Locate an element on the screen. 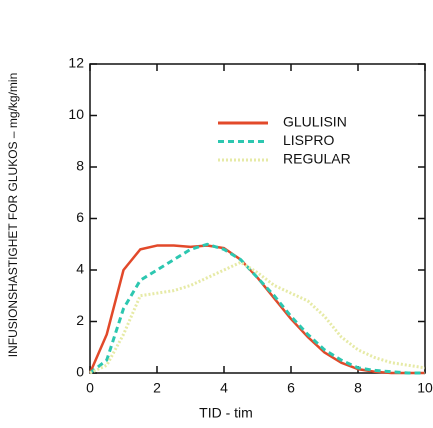 This screenshot has width=433, height=428. y-tick-label: 6 is located at coordinates (80, 217).